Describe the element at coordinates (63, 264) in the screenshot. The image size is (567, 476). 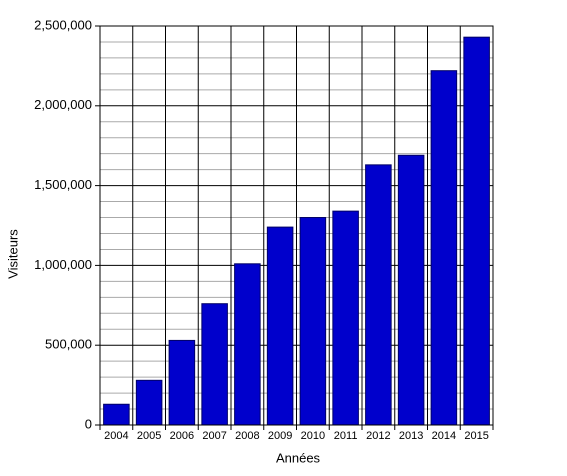
I see `y-tick-label: 1,000,000` at that location.